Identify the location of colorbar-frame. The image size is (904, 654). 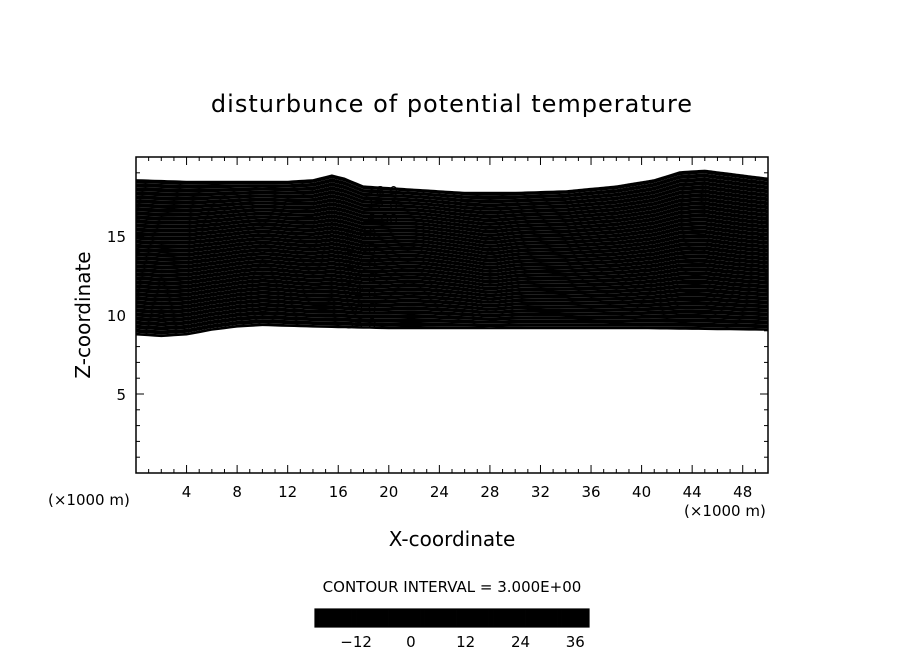
(452, 618).